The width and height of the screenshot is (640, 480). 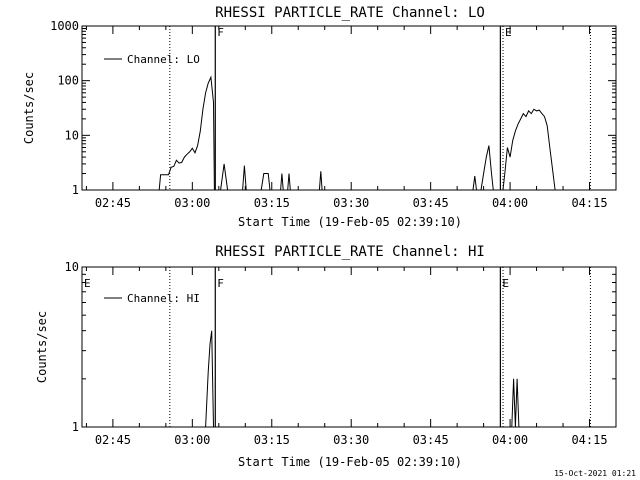 I want to click on lo-legend: Channel: LO, so click(x=152, y=59).